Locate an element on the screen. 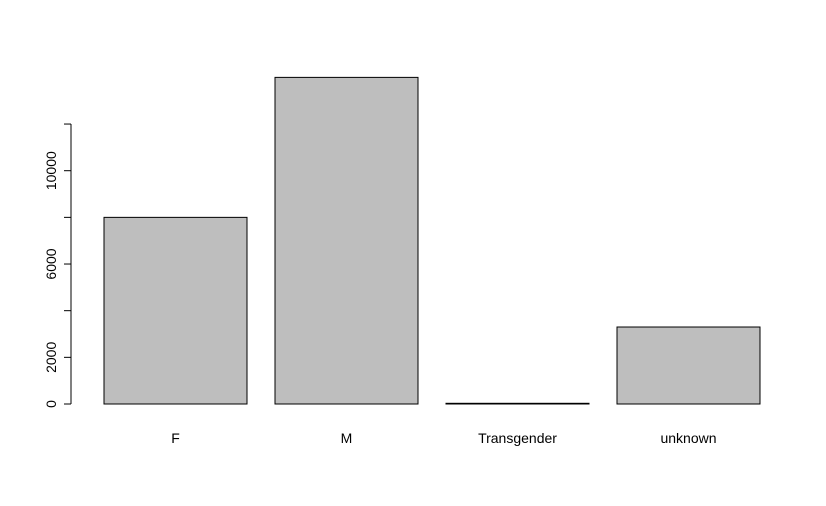 Image resolution: width=826 pixels, height=506 pixels. bar-transgender is located at coordinates (517, 403).